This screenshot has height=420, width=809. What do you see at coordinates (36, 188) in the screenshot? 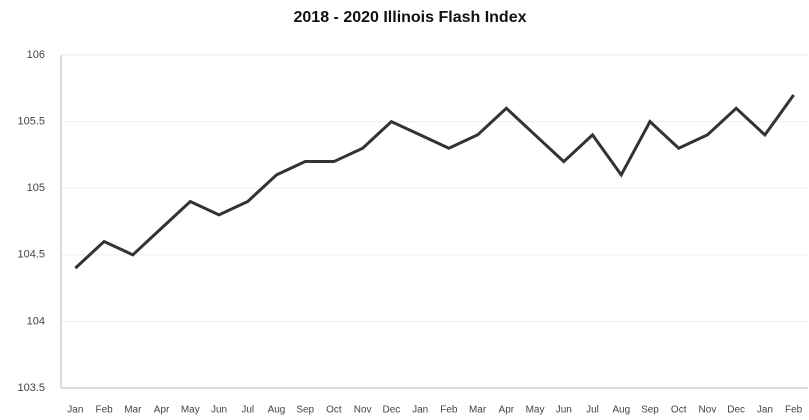
I see `y-tick-label: 105` at bounding box center [36, 188].